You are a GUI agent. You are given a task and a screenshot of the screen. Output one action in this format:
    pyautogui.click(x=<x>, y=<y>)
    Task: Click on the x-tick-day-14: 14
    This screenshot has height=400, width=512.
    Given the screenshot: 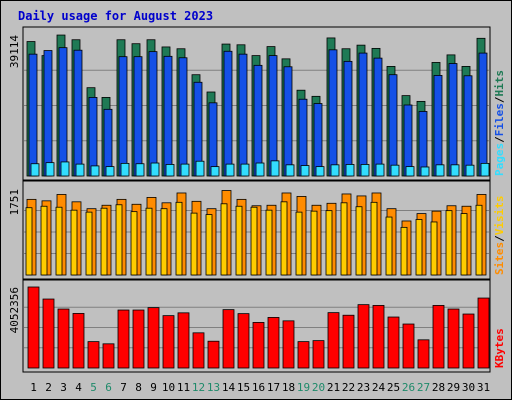 What is the action you would take?
    pyautogui.click(x=229, y=387)
    